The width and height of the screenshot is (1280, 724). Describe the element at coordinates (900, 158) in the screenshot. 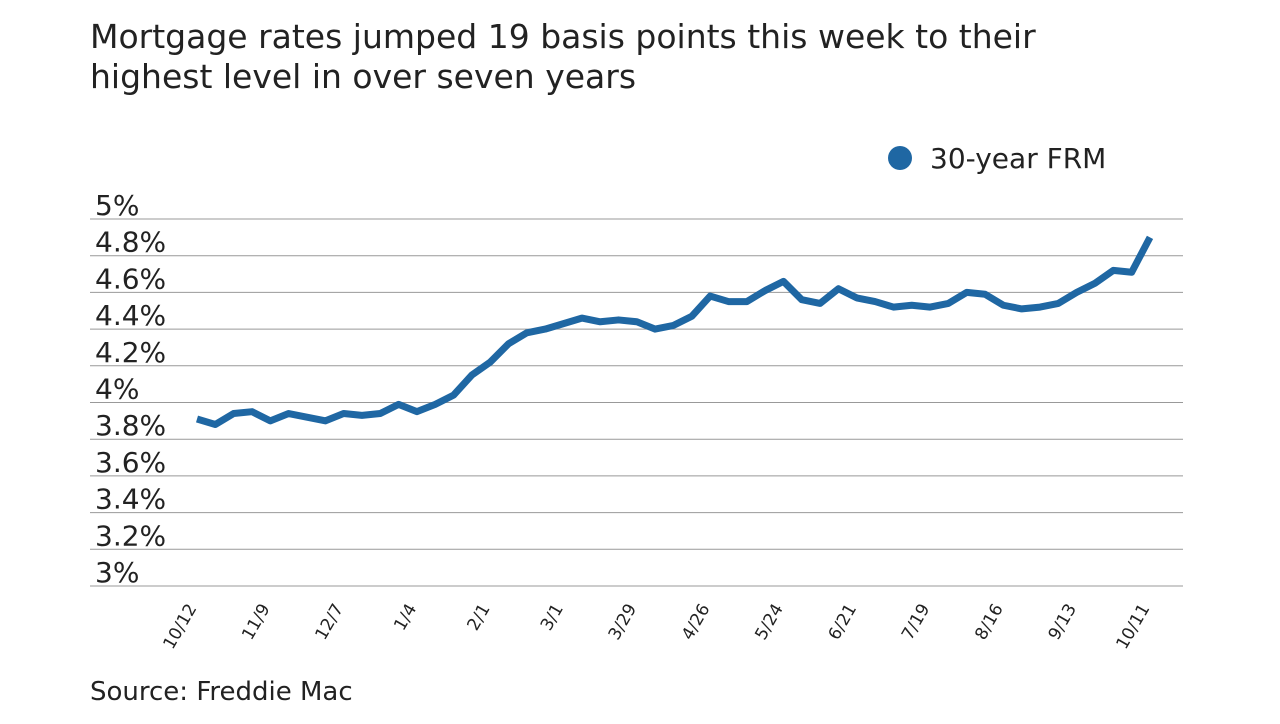

I see `legend-marker` at that location.